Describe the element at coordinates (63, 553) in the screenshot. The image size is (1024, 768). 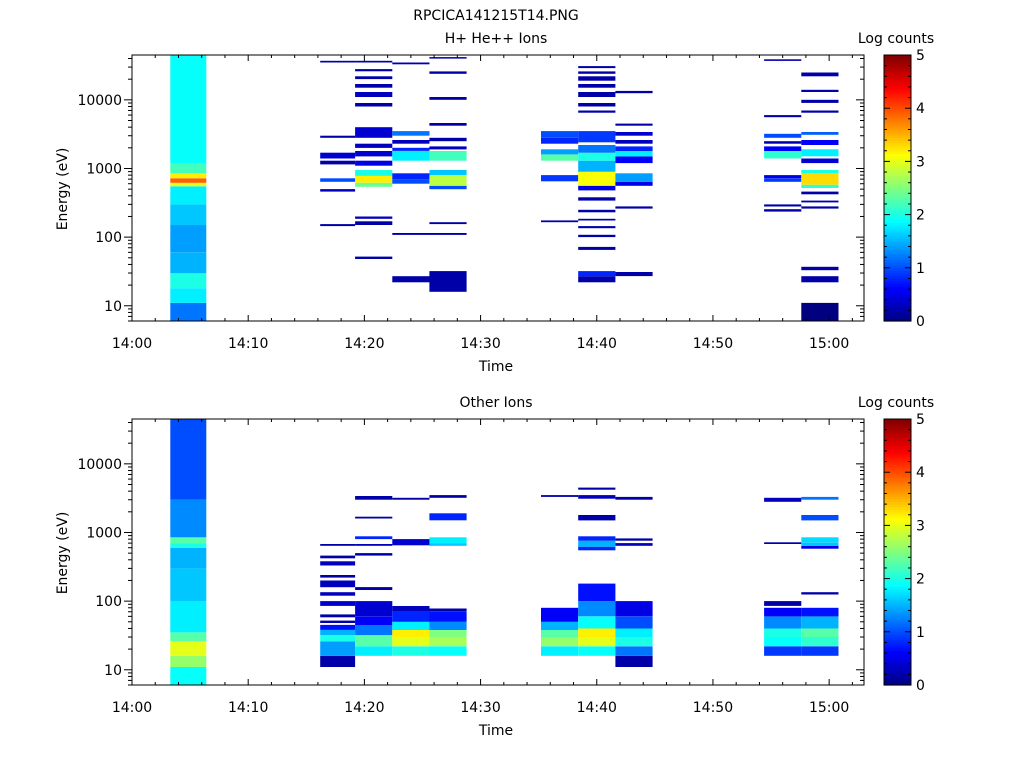
I see `y-axis-label: Energy (eV)` at that location.